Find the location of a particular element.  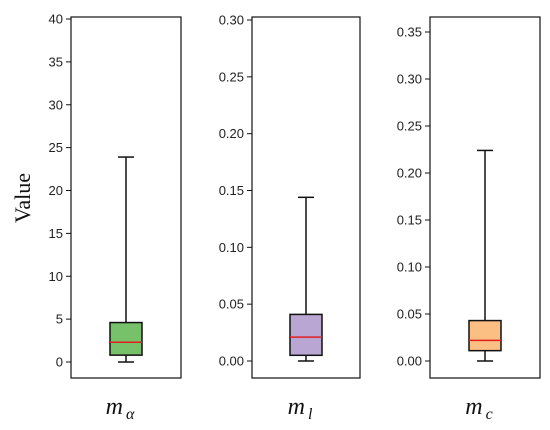

panel-label-sub: l is located at coordinates (310, 414).